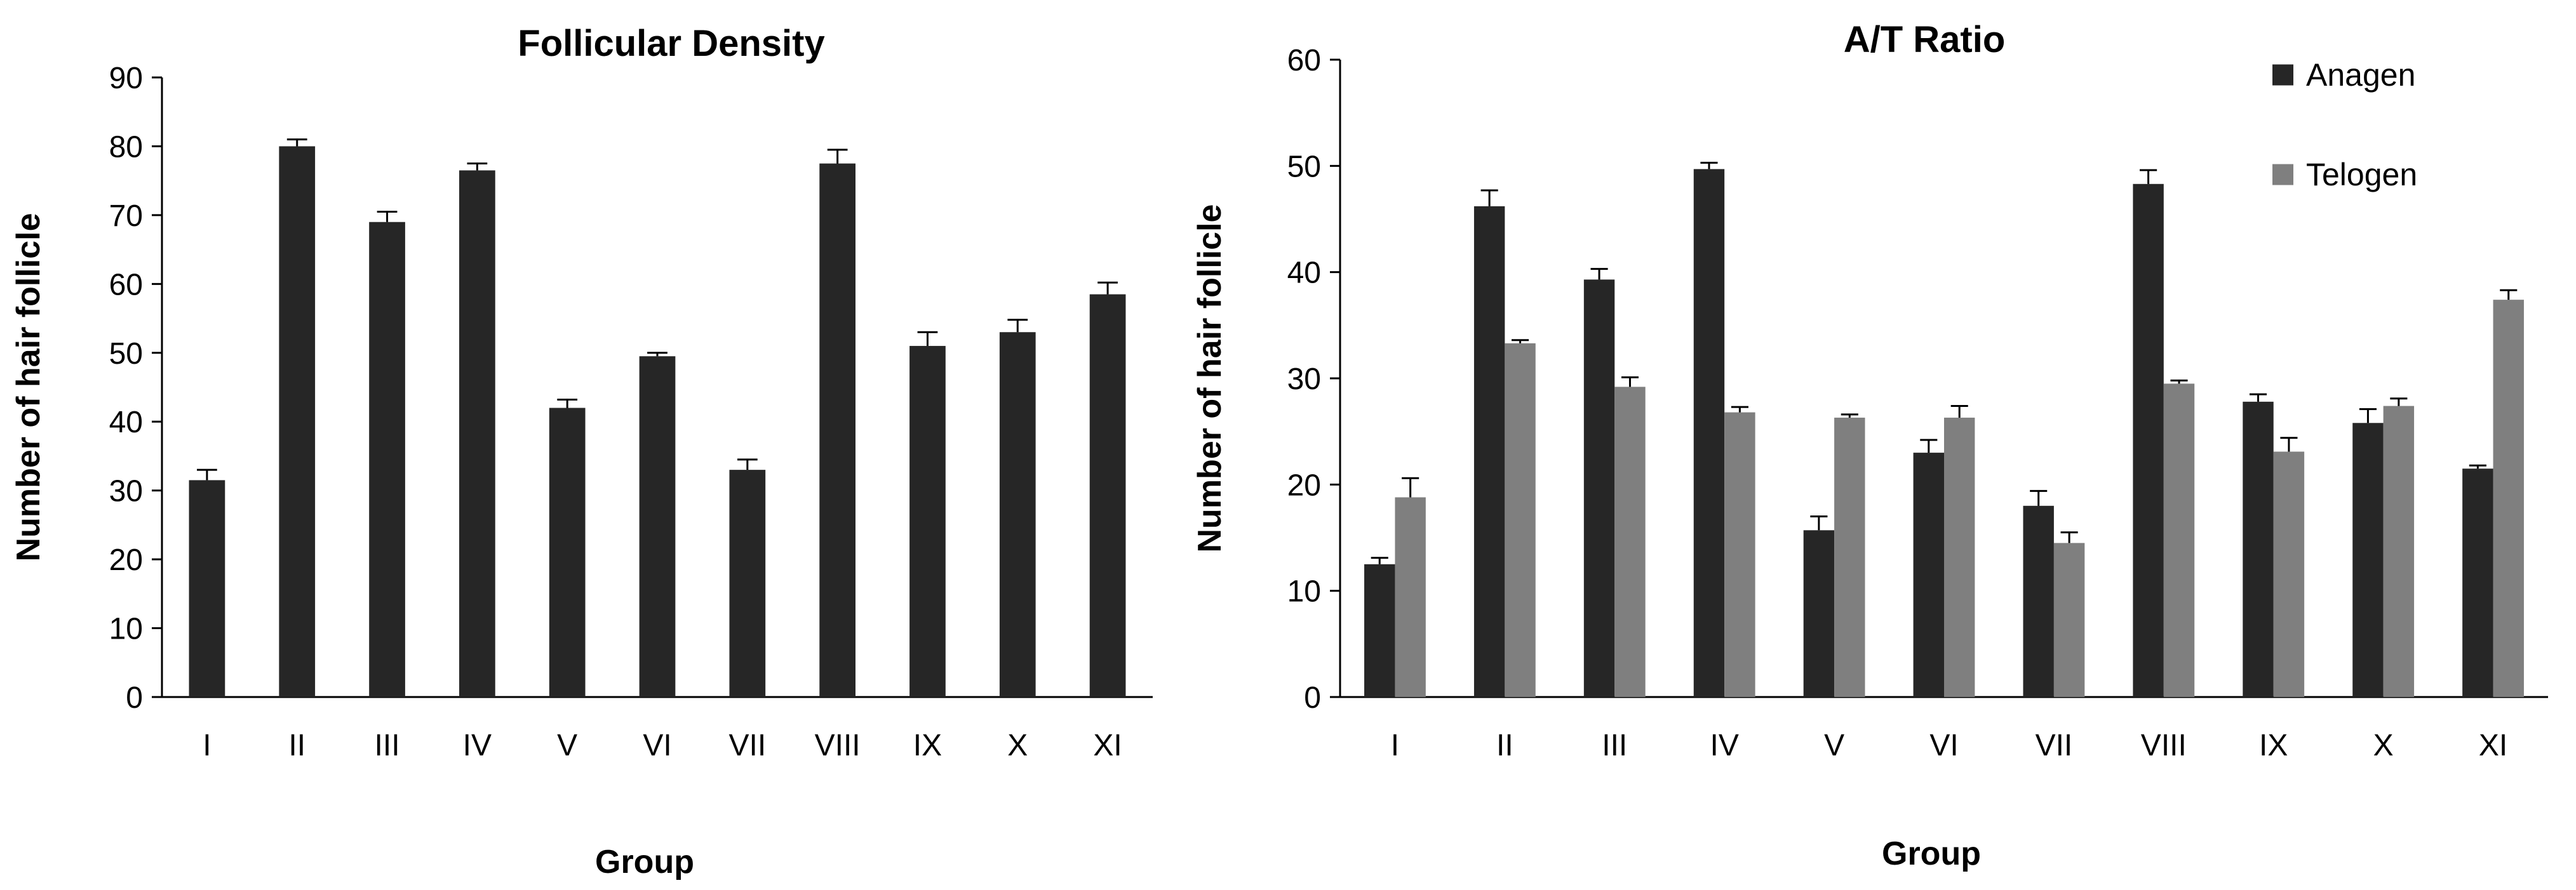  What do you see at coordinates (2361, 174) in the screenshot?
I see `legend-label: Telogen` at bounding box center [2361, 174].